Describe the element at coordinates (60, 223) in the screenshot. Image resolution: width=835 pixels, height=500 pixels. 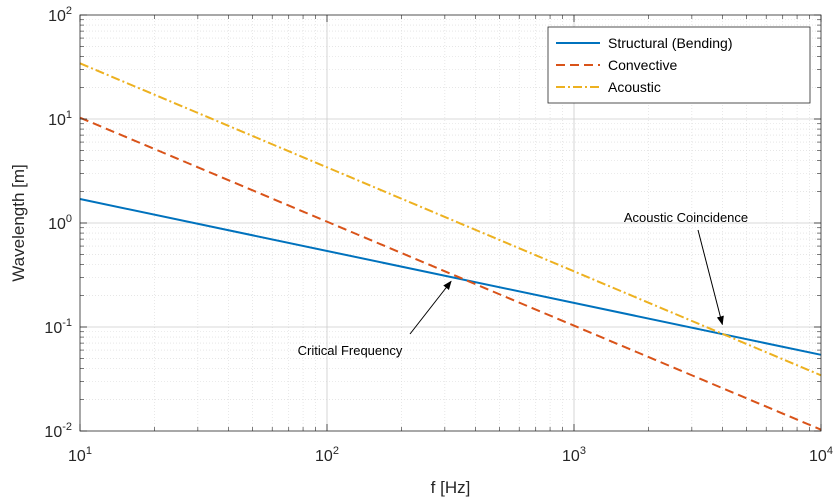
I see `y-tick-label: 10⁰` at that location.